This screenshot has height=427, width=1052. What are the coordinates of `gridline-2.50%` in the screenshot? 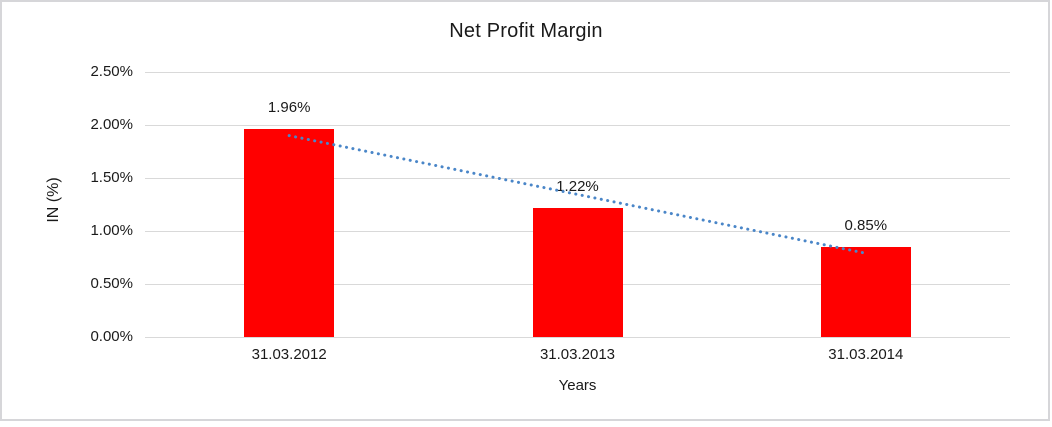 It's located at (577, 72).